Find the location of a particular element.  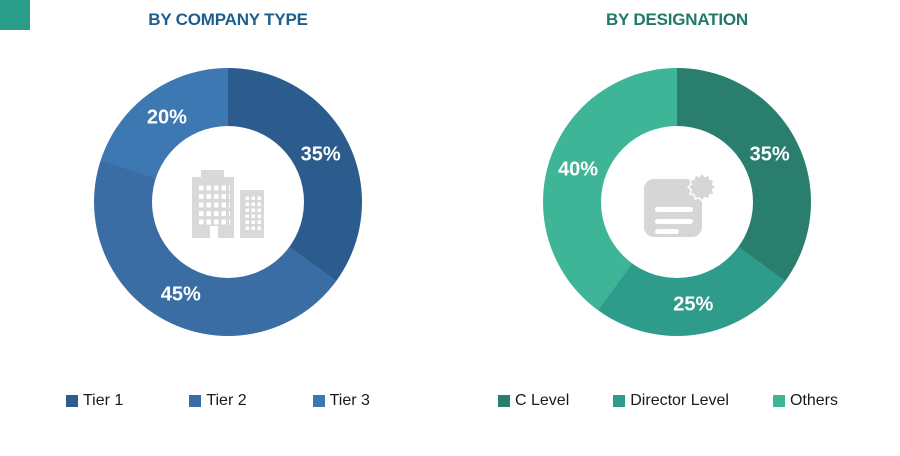

legend-item-tier2: Tier 2 is located at coordinates (218, 401).